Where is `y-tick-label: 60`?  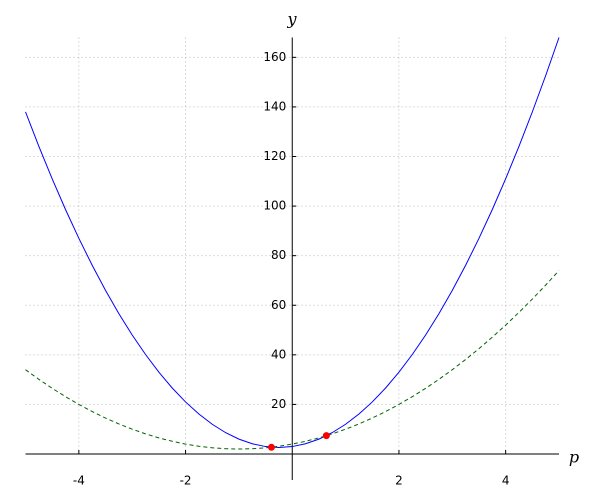
y-tick-label: 60 is located at coordinates (278, 305).